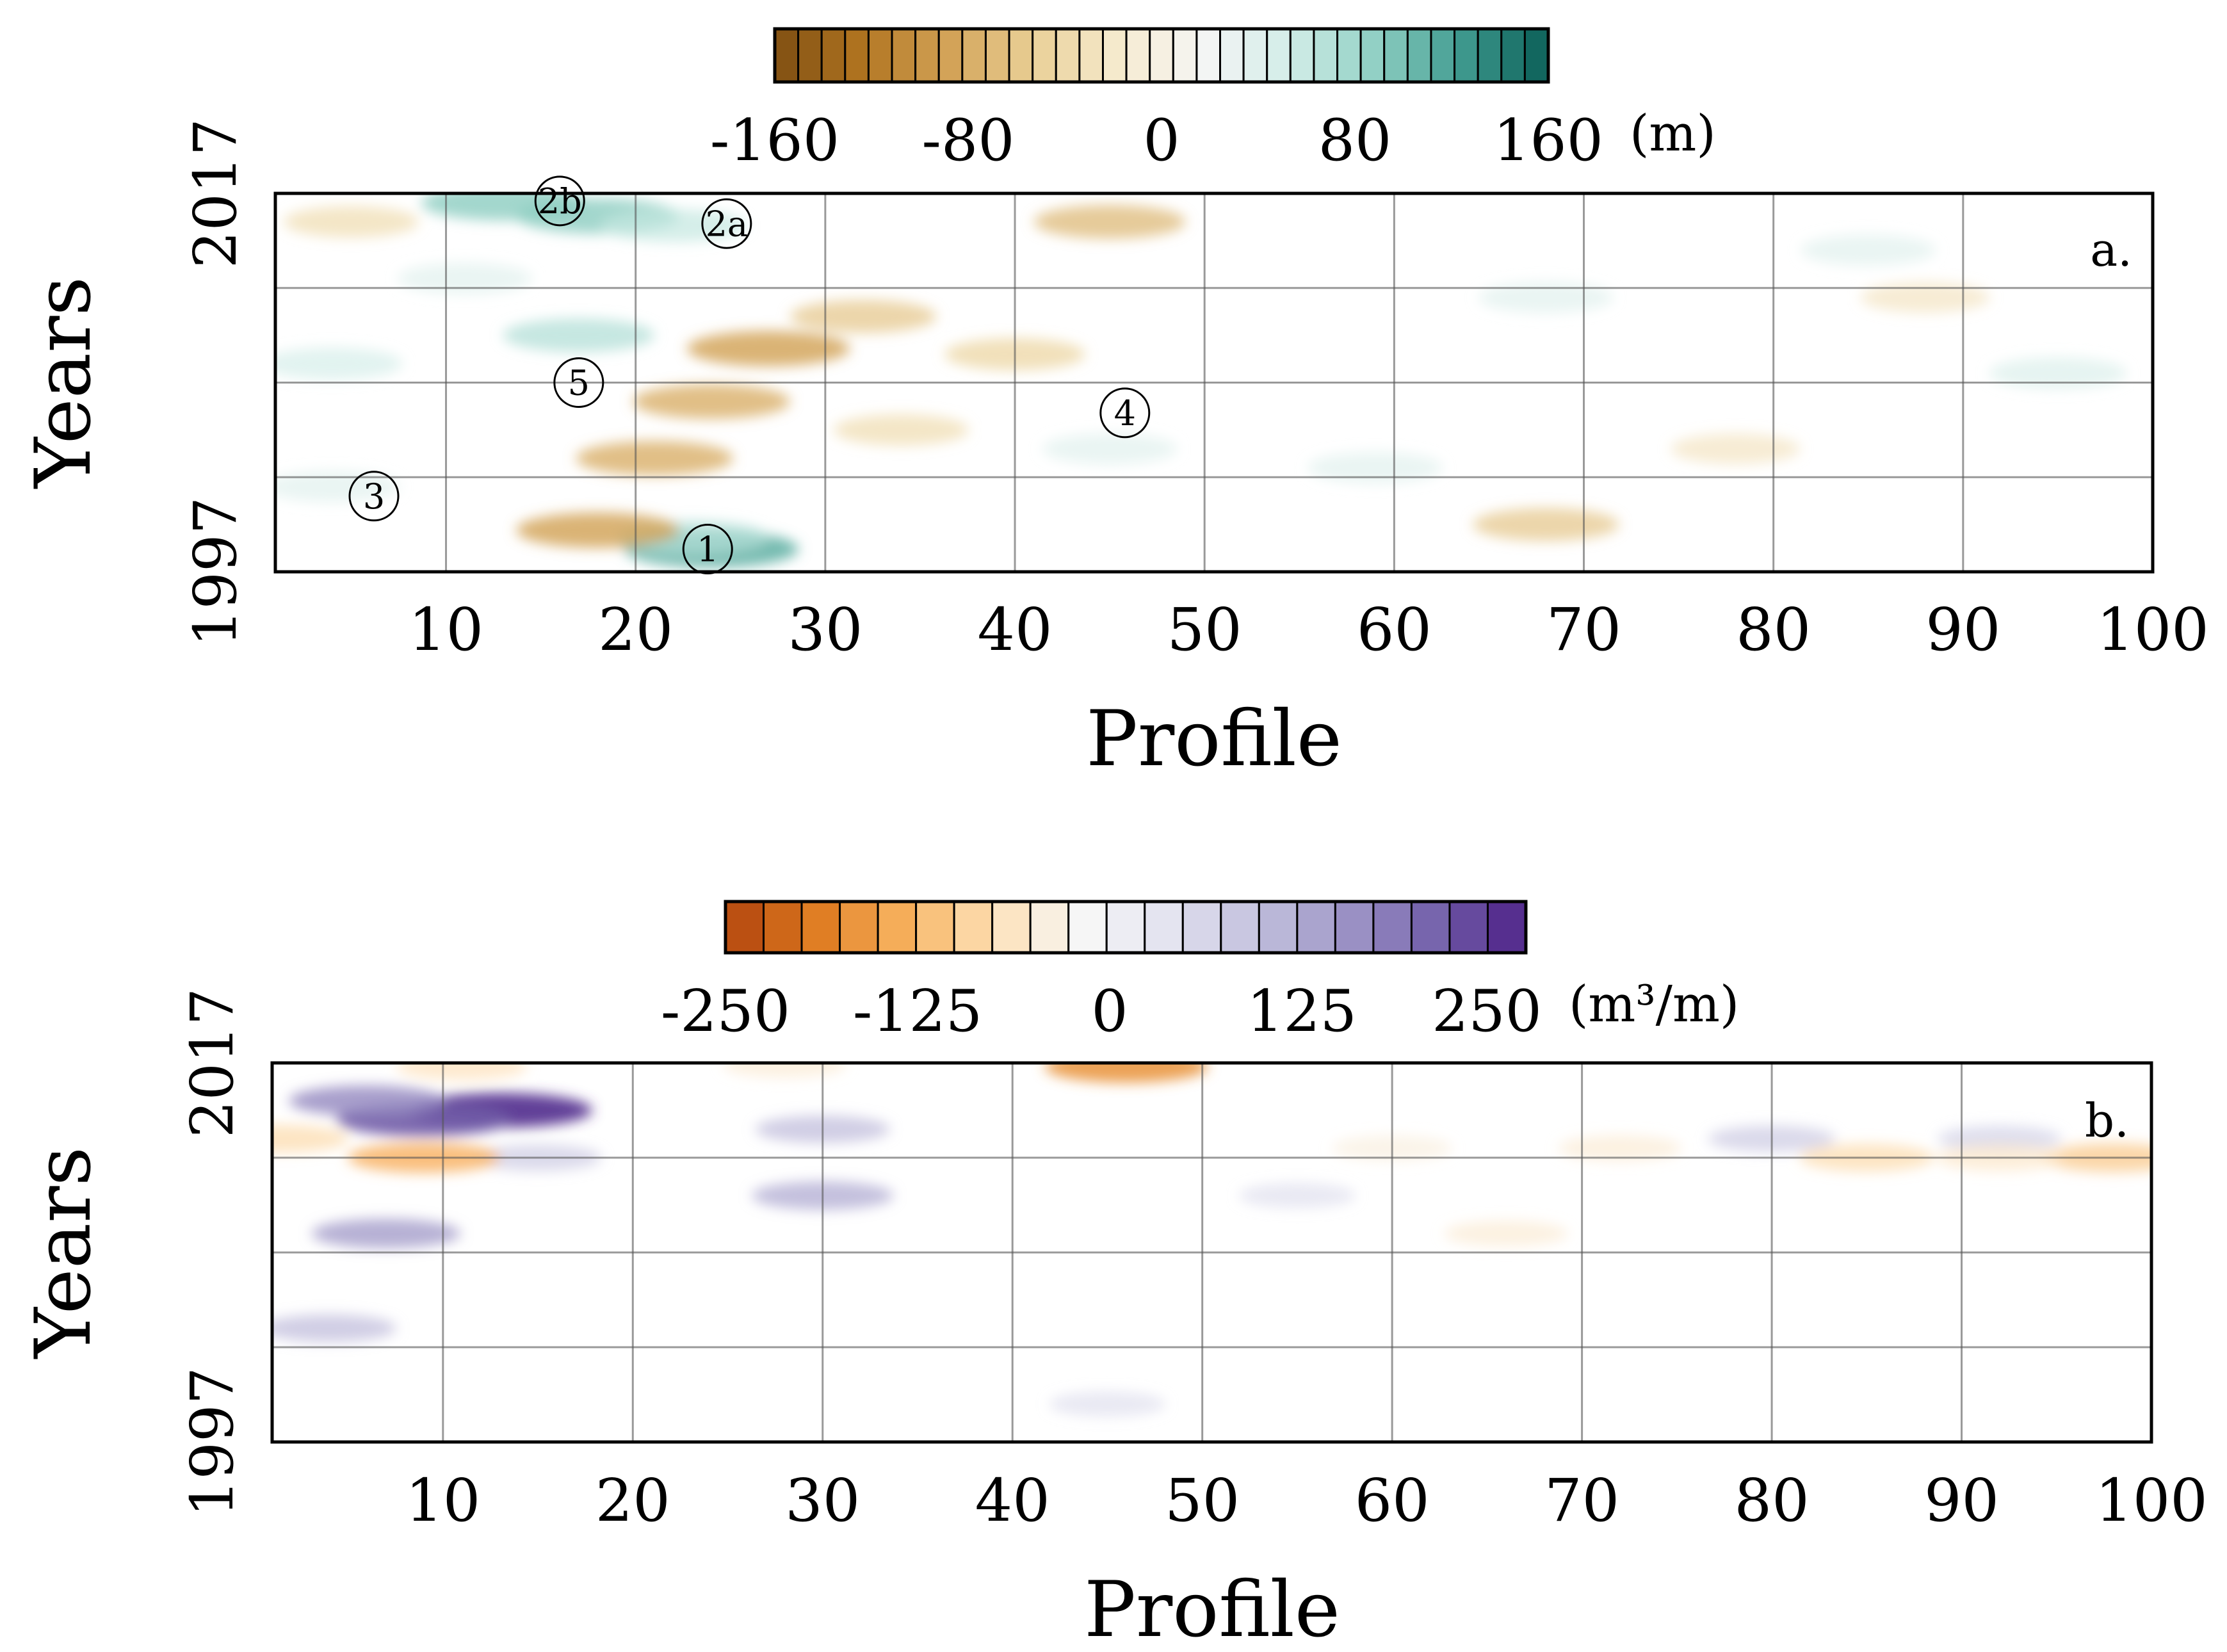 This screenshot has height=1652, width=2227. I want to click on marker-2b: 2b, so click(559, 201).